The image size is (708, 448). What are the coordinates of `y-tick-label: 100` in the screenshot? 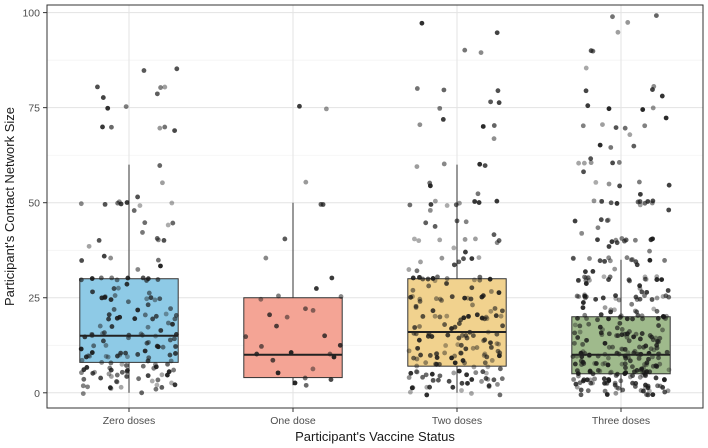 It's located at (31, 14).